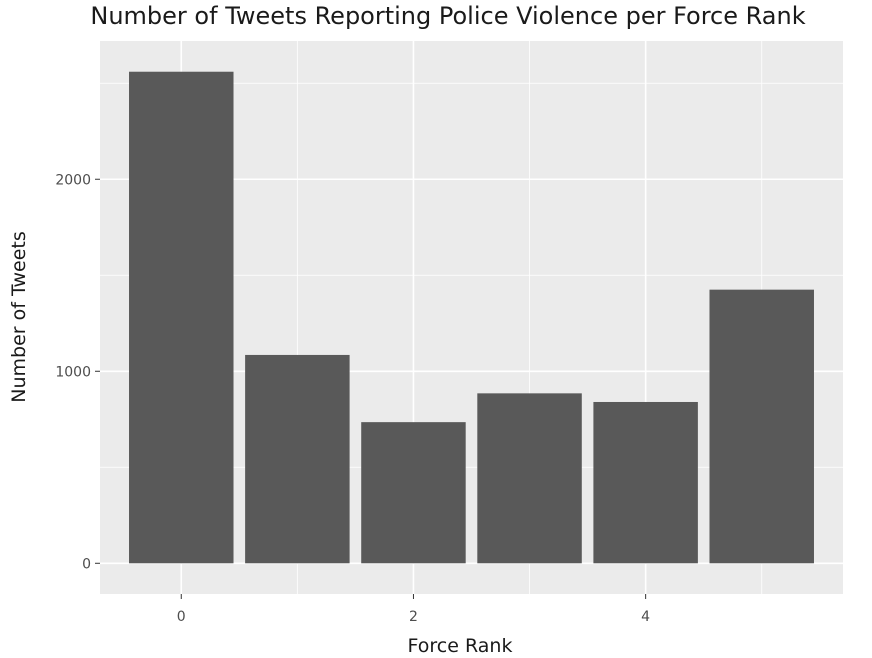  Describe the element at coordinates (460, 646) in the screenshot. I see `x-axis-title: Force Rank` at that location.